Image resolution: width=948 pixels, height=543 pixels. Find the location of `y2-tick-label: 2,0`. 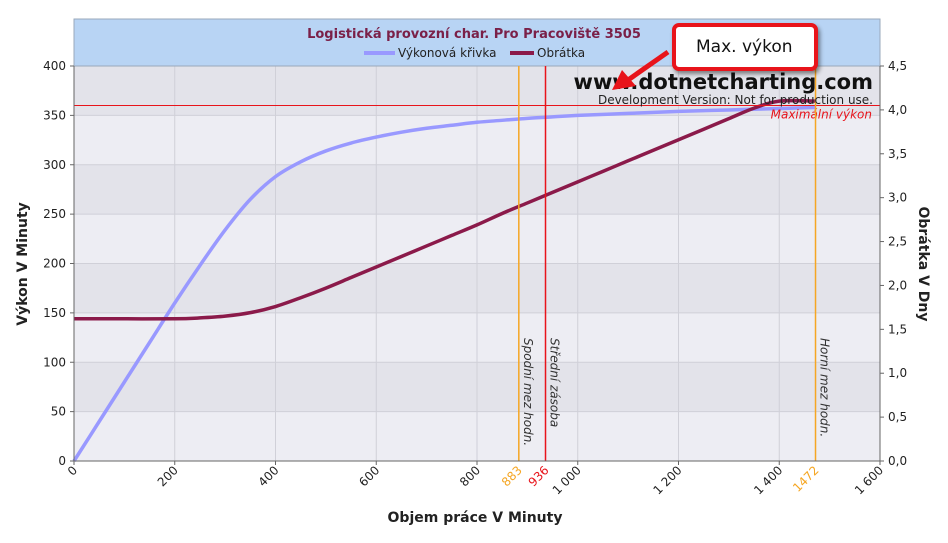

y2-tick-label: 2,0 is located at coordinates (897, 285).